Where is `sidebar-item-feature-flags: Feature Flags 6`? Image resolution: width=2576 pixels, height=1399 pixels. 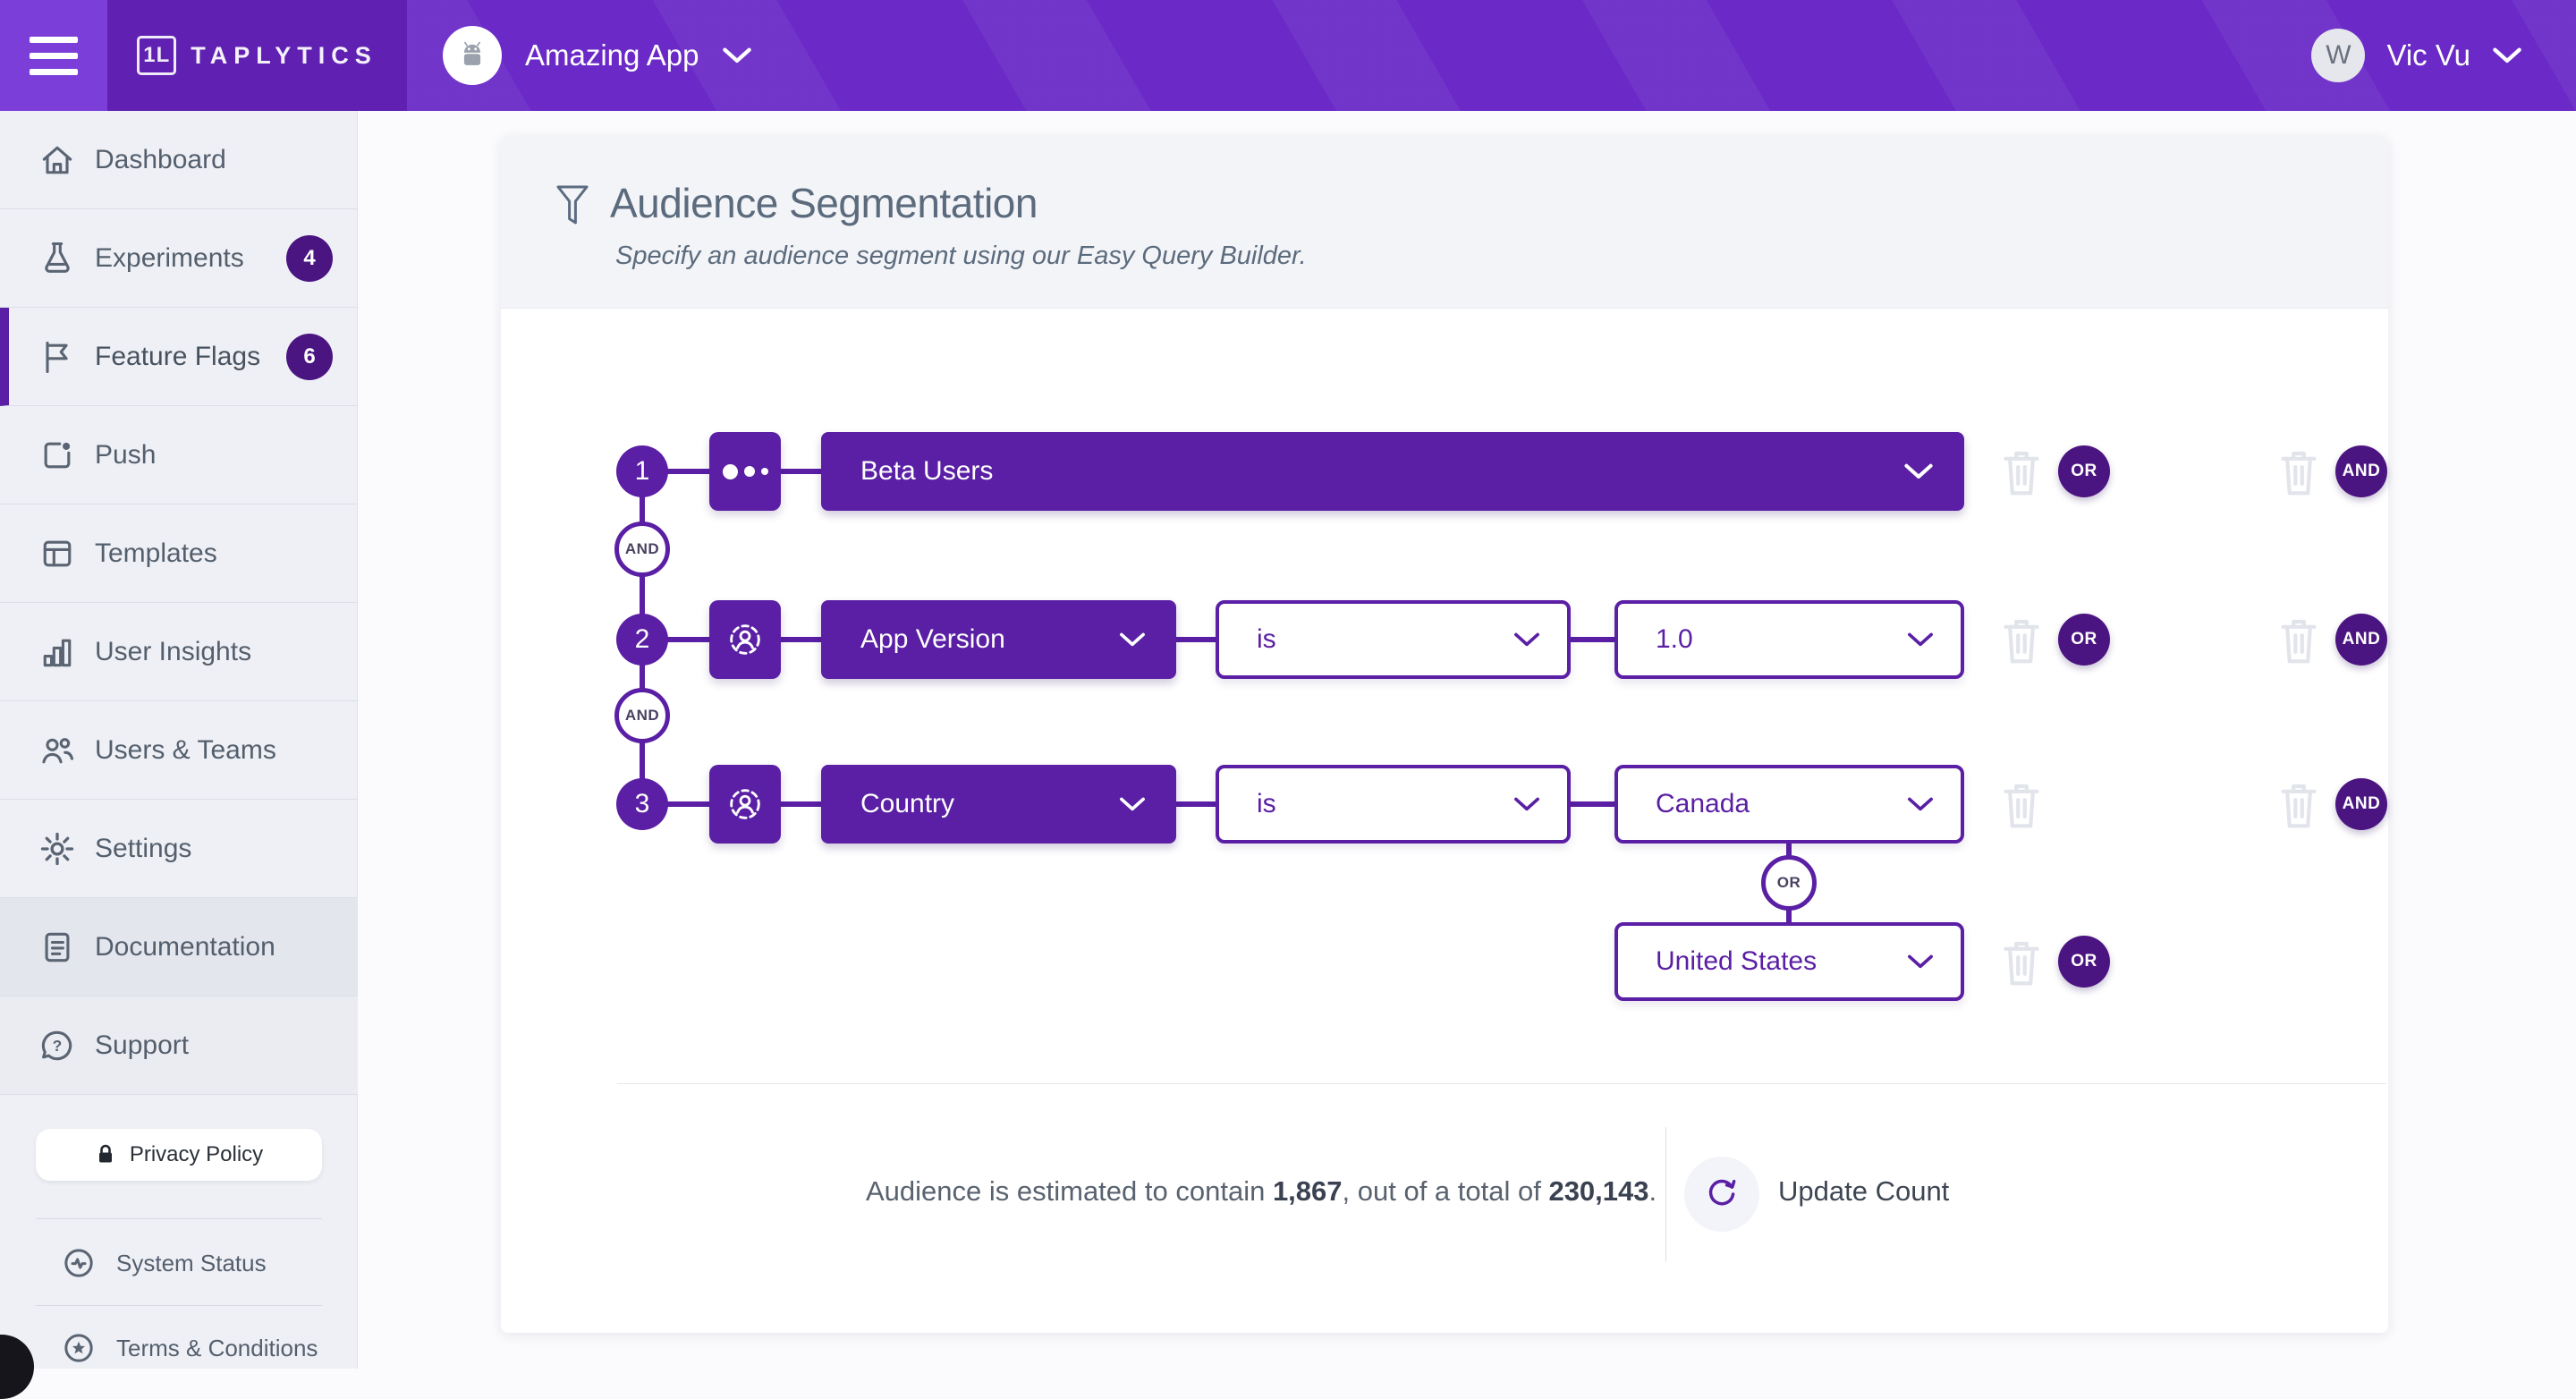
sidebar-item-feature-flags: Feature Flags 6 is located at coordinates (179, 357).